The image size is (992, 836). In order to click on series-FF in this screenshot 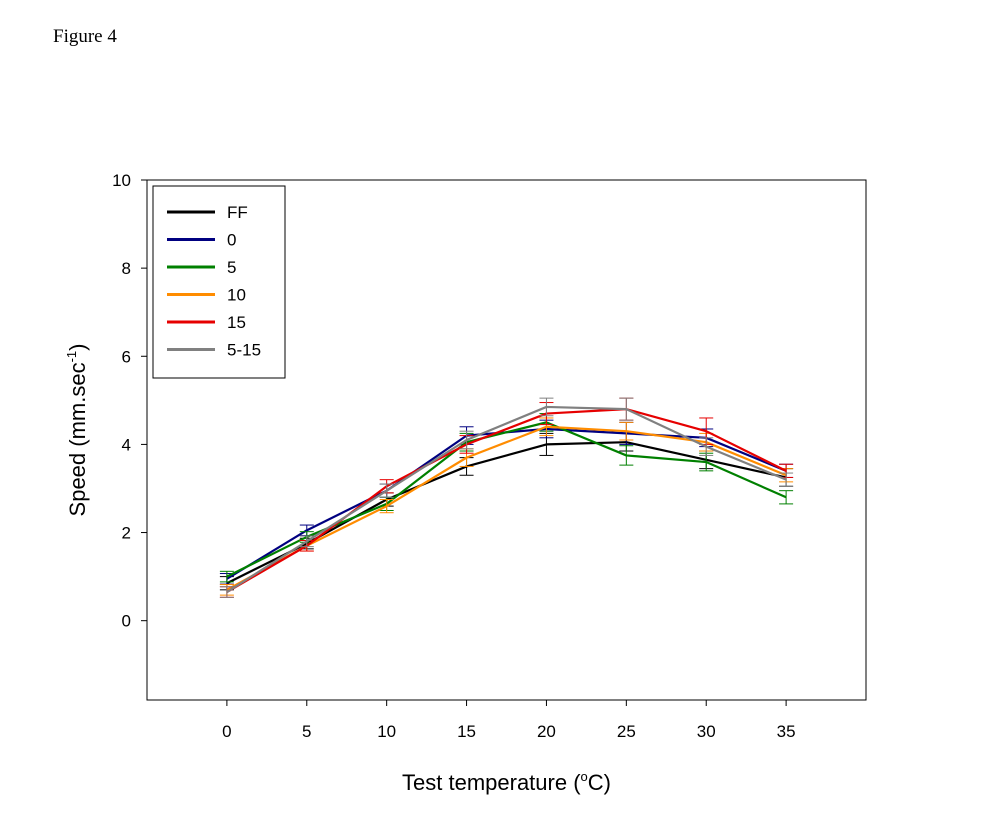, I will do `click(506, 511)`.